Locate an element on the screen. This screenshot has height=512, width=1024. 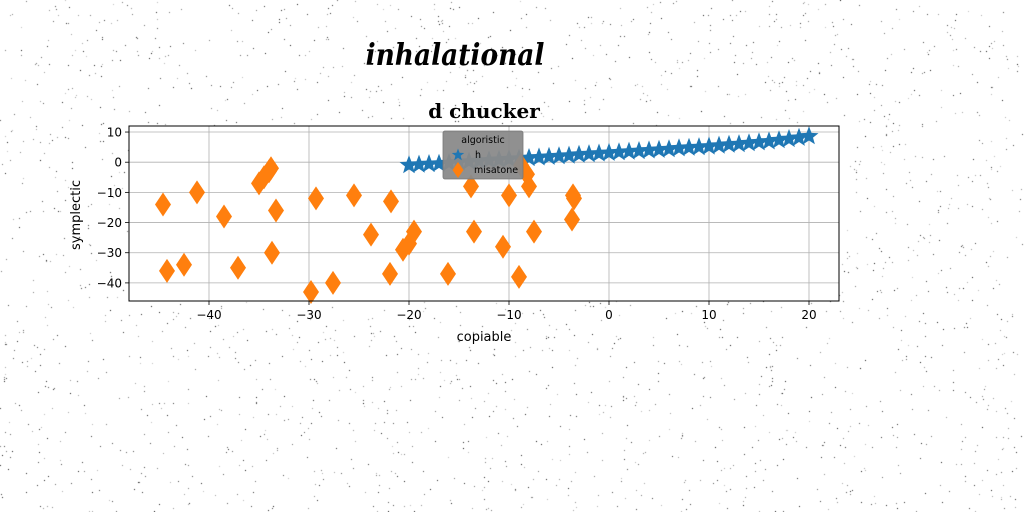
figure-suptitle: inhalational is located at coordinates (455, 55).